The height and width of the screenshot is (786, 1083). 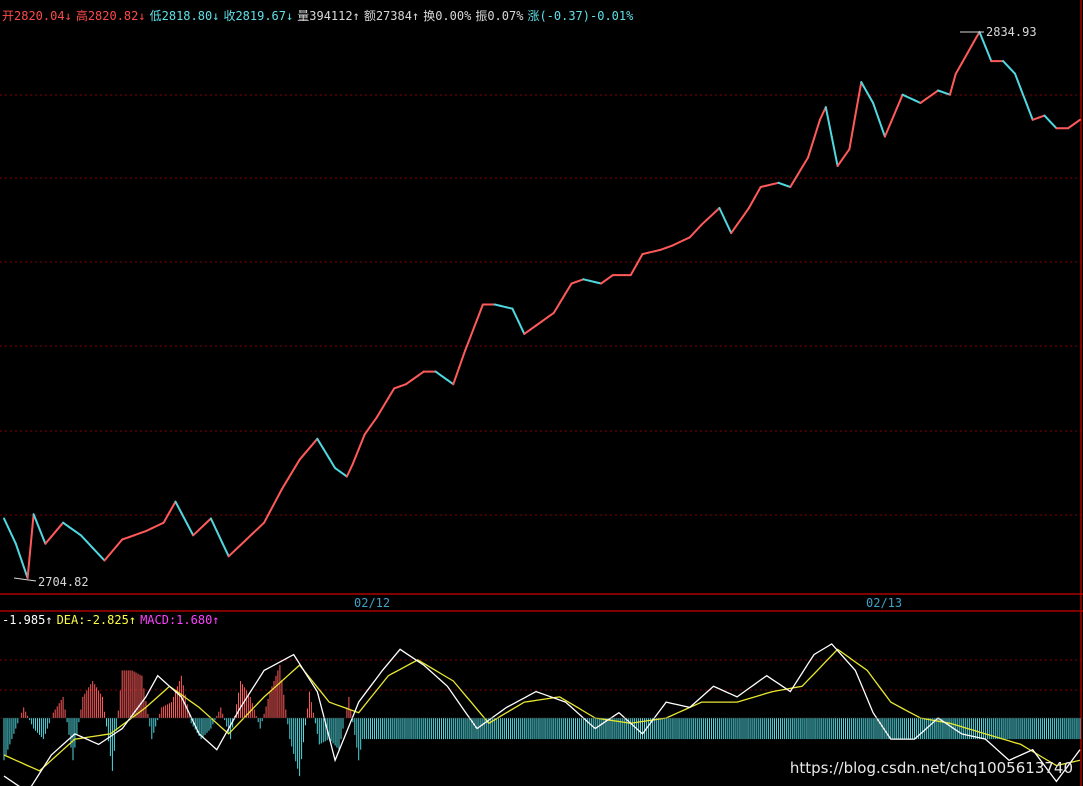 I want to click on volume: 量394112↑, so click(x=328, y=16).